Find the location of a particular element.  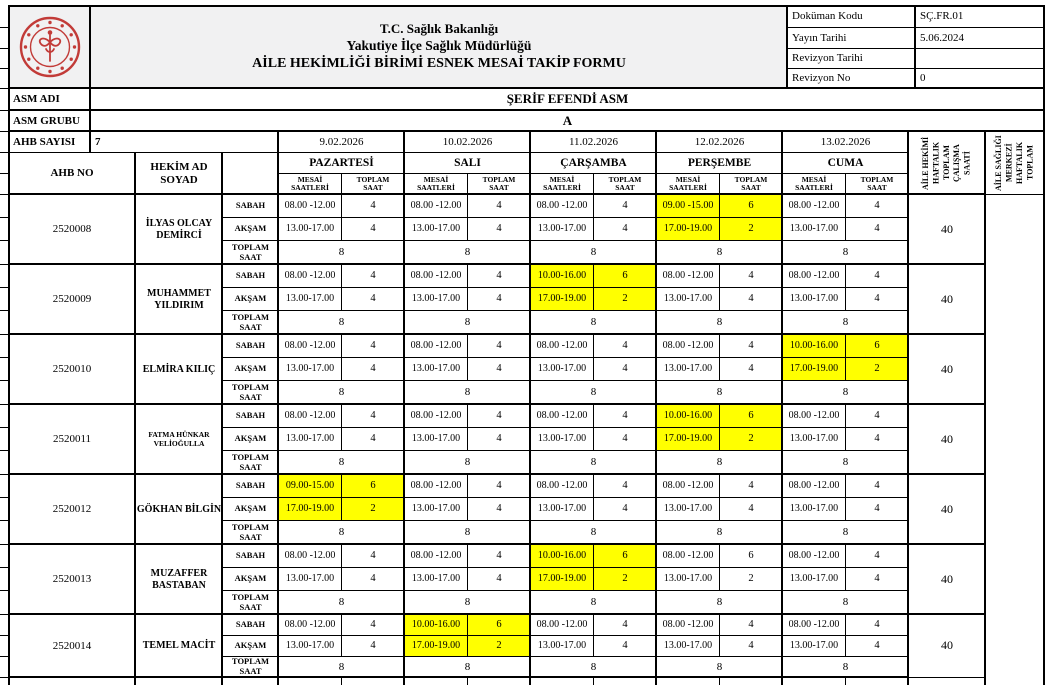

date-cell: 9.02.2026 is located at coordinates (341, 142).